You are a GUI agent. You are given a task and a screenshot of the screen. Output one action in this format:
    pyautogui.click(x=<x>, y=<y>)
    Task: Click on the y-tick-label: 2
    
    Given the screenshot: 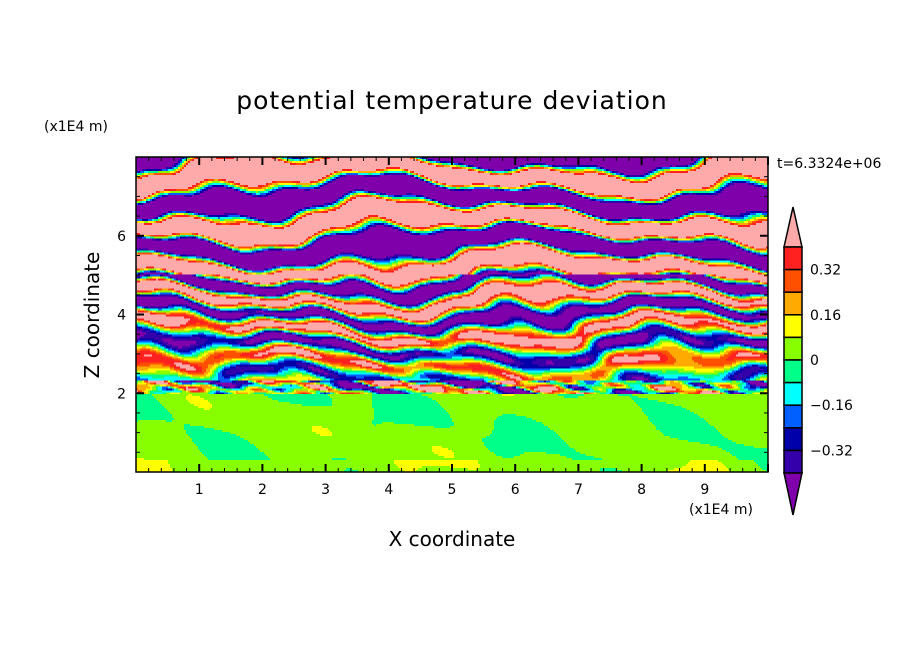 What is the action you would take?
    pyautogui.click(x=121, y=394)
    